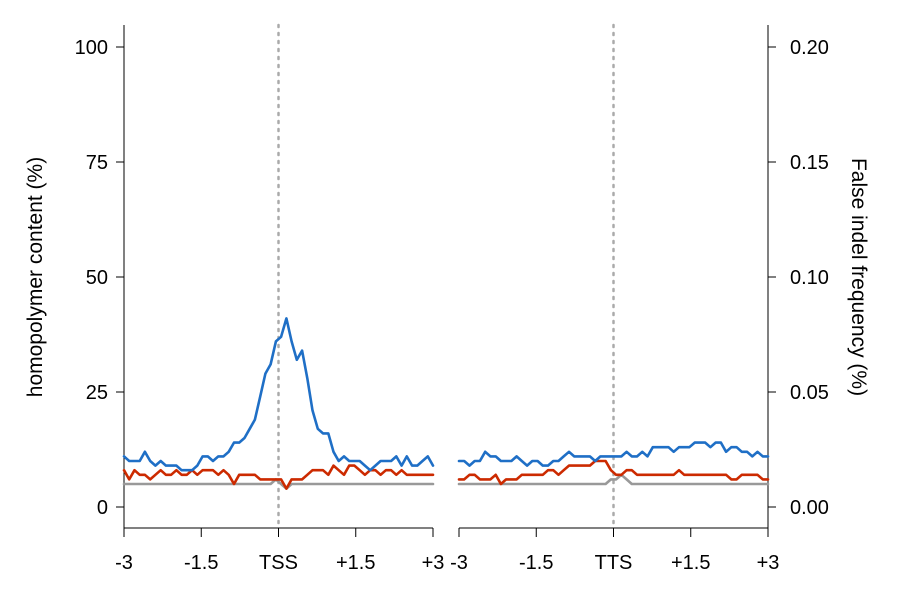  What do you see at coordinates (278, 563) in the screenshot?
I see `x-tick-label: TSS` at bounding box center [278, 563].